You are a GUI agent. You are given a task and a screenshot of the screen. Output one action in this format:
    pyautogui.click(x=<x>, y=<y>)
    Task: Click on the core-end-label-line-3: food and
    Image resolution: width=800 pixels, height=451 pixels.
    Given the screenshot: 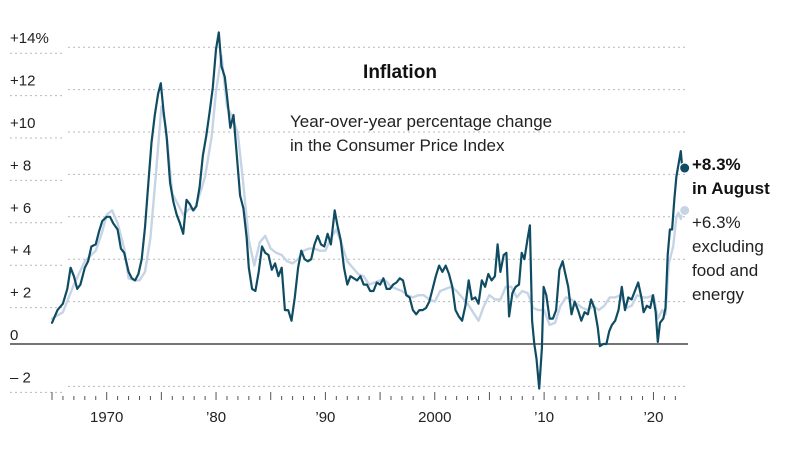 What is the action you would take?
    pyautogui.click(x=725, y=270)
    